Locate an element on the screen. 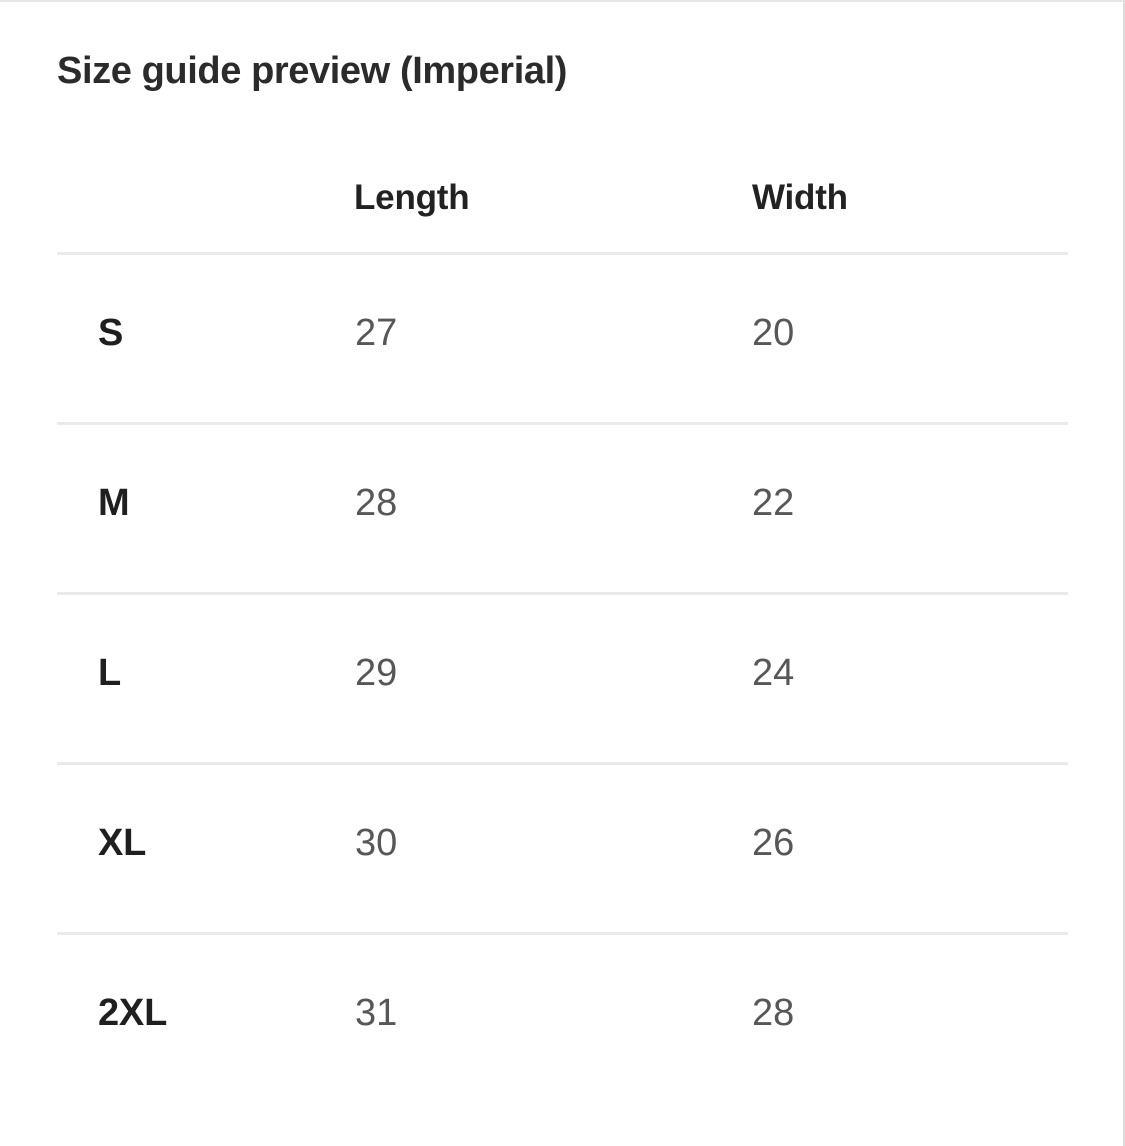  table-row: XL 30 26 is located at coordinates (559, 848).